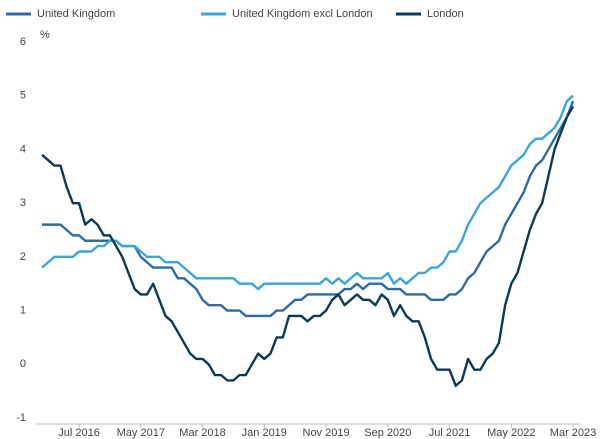 The image size is (612, 439). Describe the element at coordinates (45, 35) in the screenshot. I see `y-axis-unit: %` at that location.